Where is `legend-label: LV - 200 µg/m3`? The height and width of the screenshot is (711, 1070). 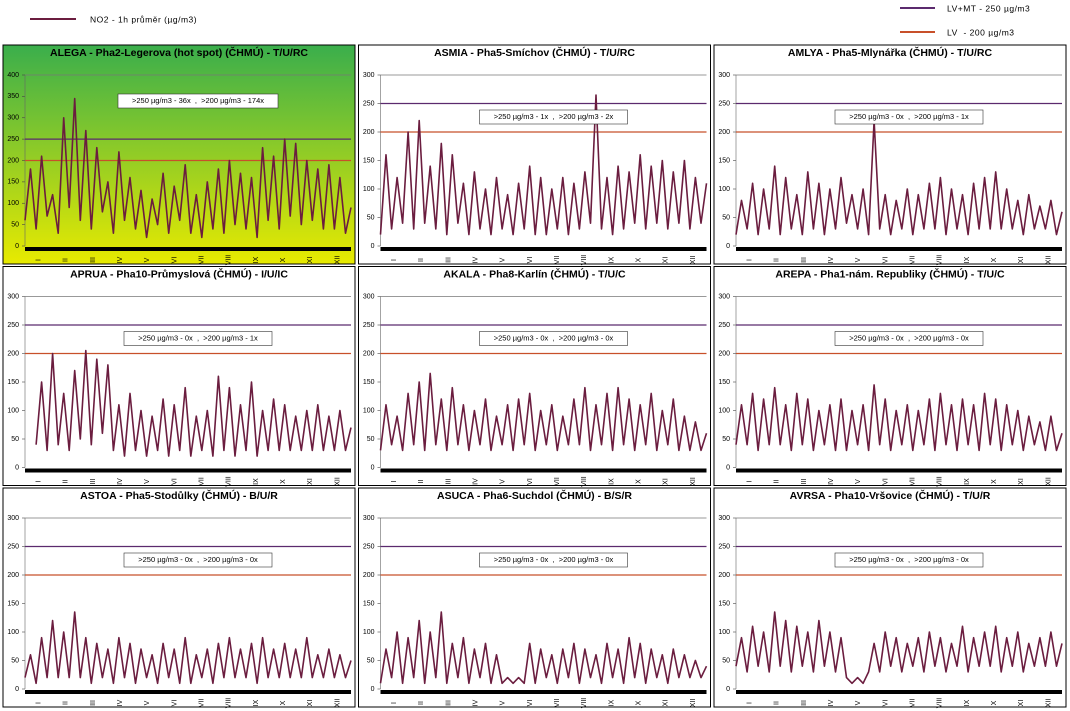
legend-label: LV - 200 µg/m3 is located at coordinates (981, 32).